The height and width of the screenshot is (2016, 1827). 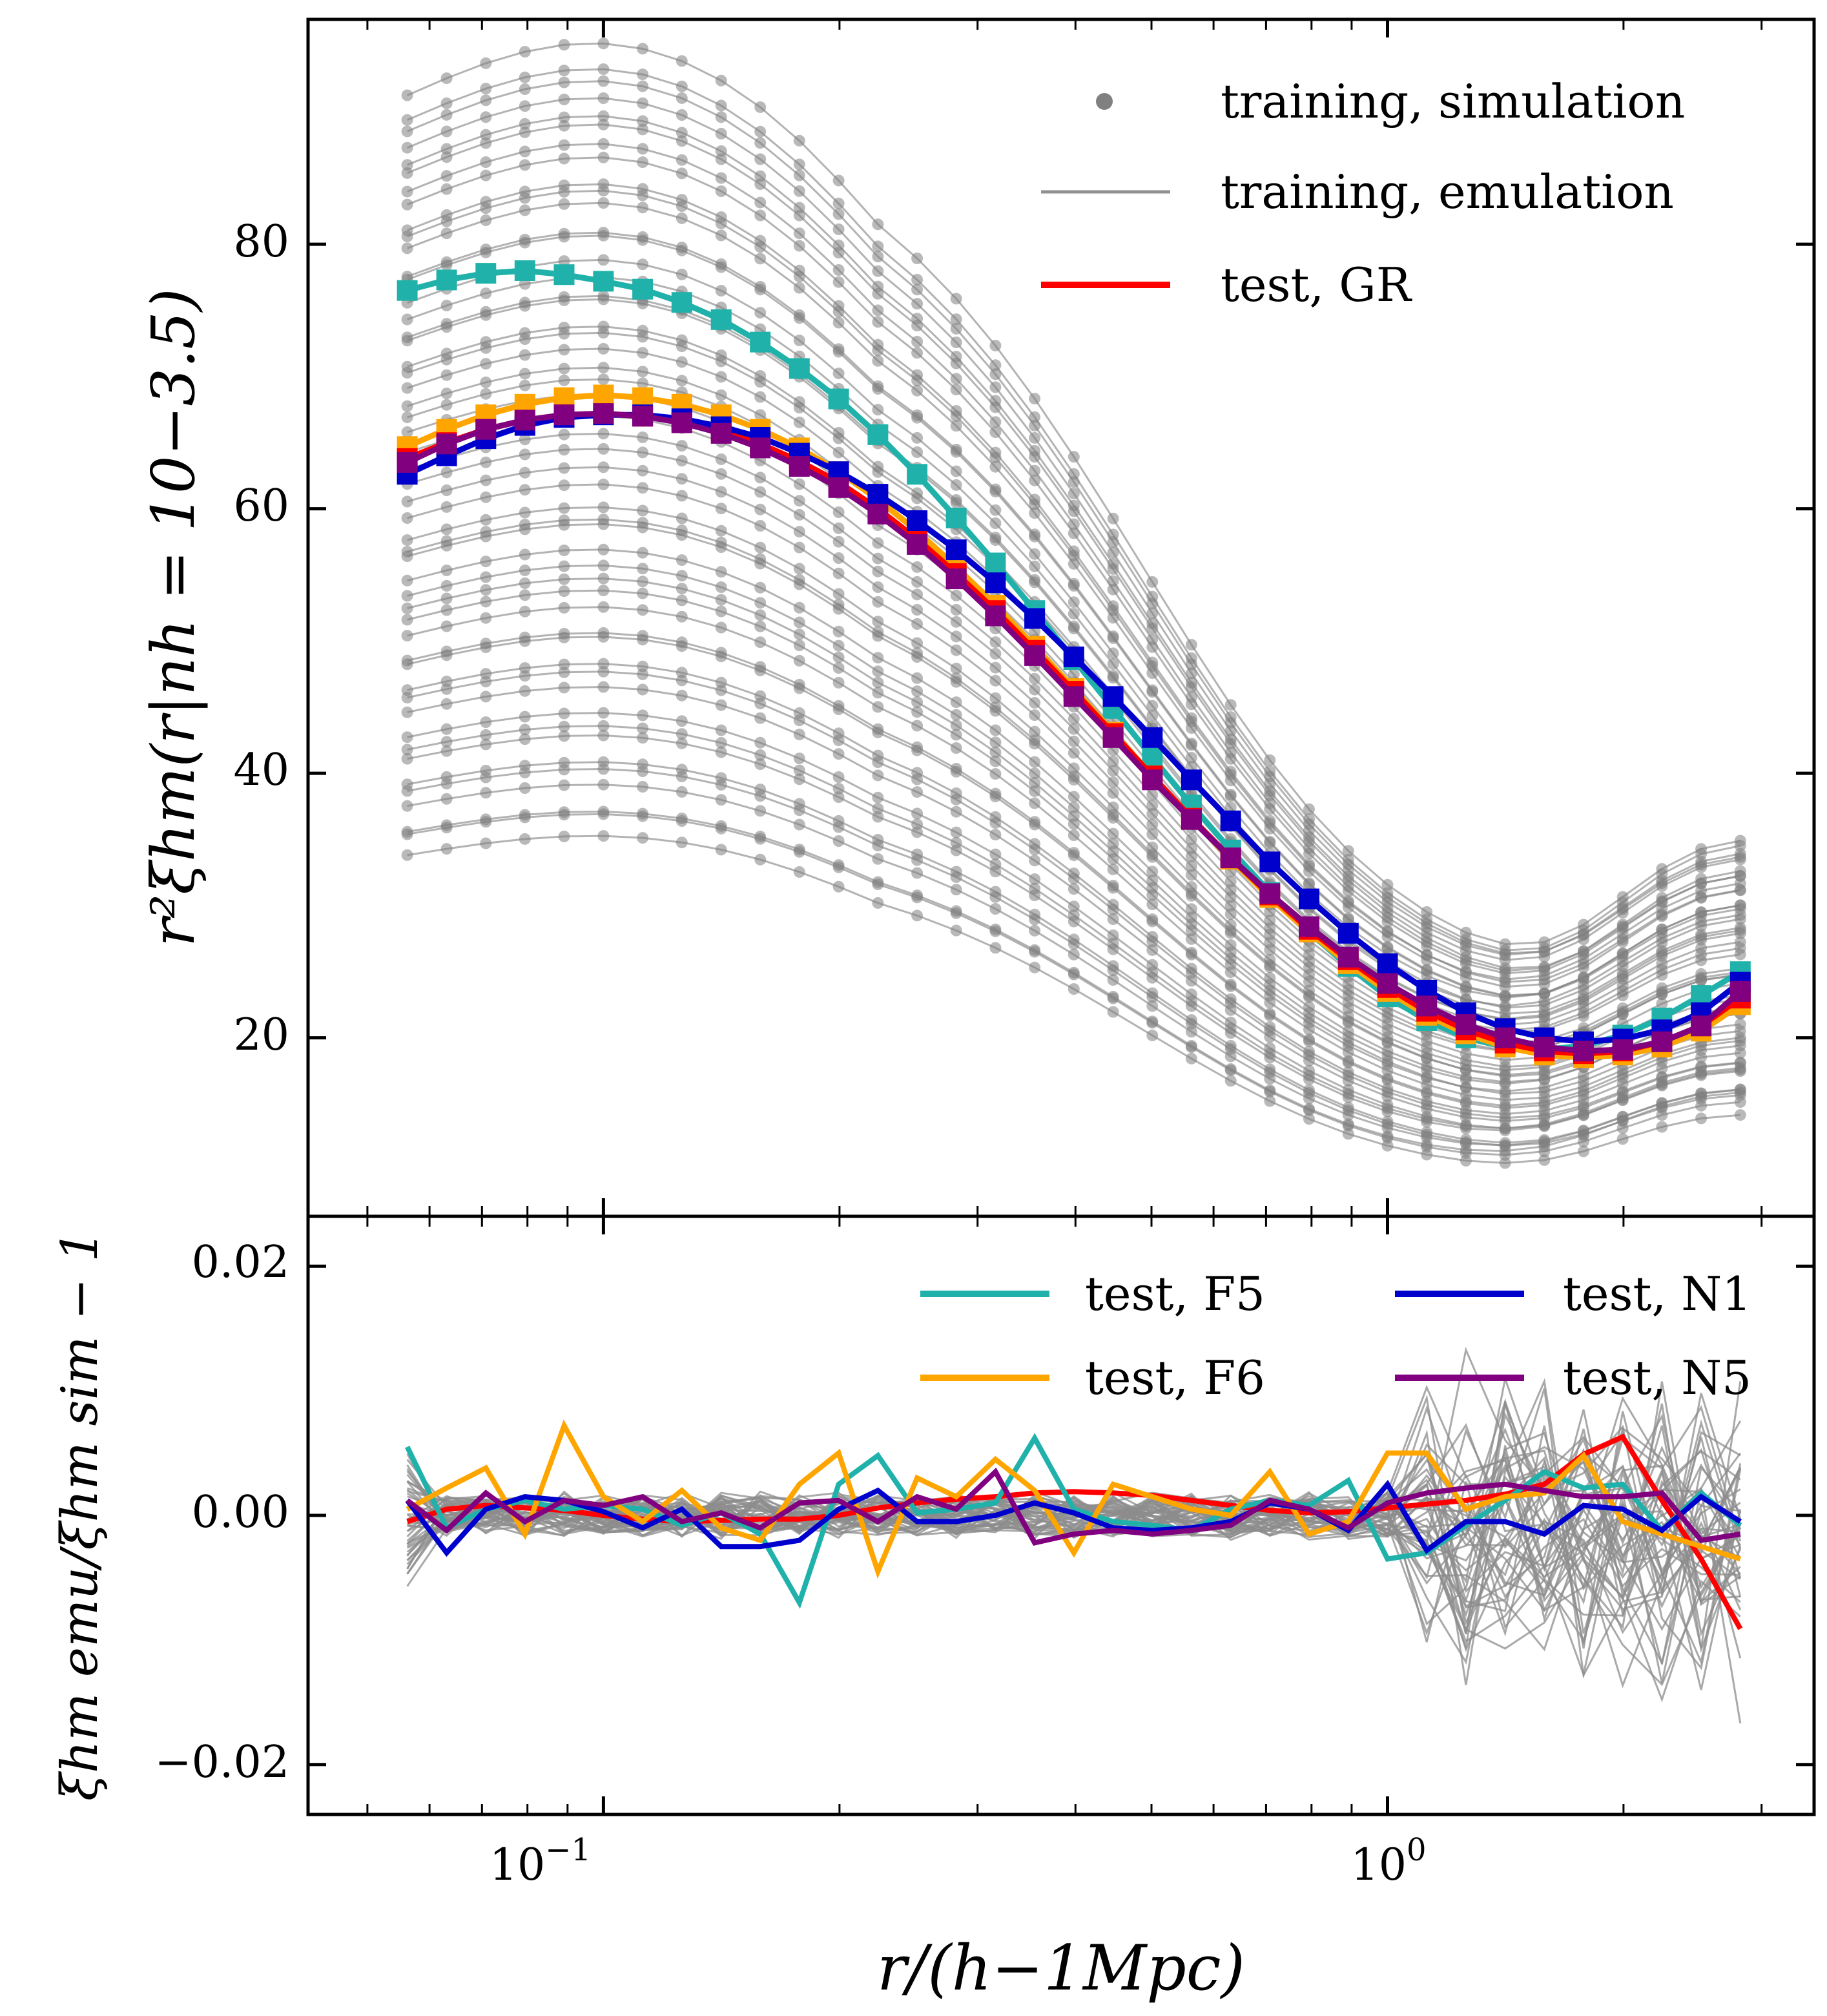 What do you see at coordinates (261, 241) in the screenshot?
I see `ytick-label-top-80: 80` at bounding box center [261, 241].